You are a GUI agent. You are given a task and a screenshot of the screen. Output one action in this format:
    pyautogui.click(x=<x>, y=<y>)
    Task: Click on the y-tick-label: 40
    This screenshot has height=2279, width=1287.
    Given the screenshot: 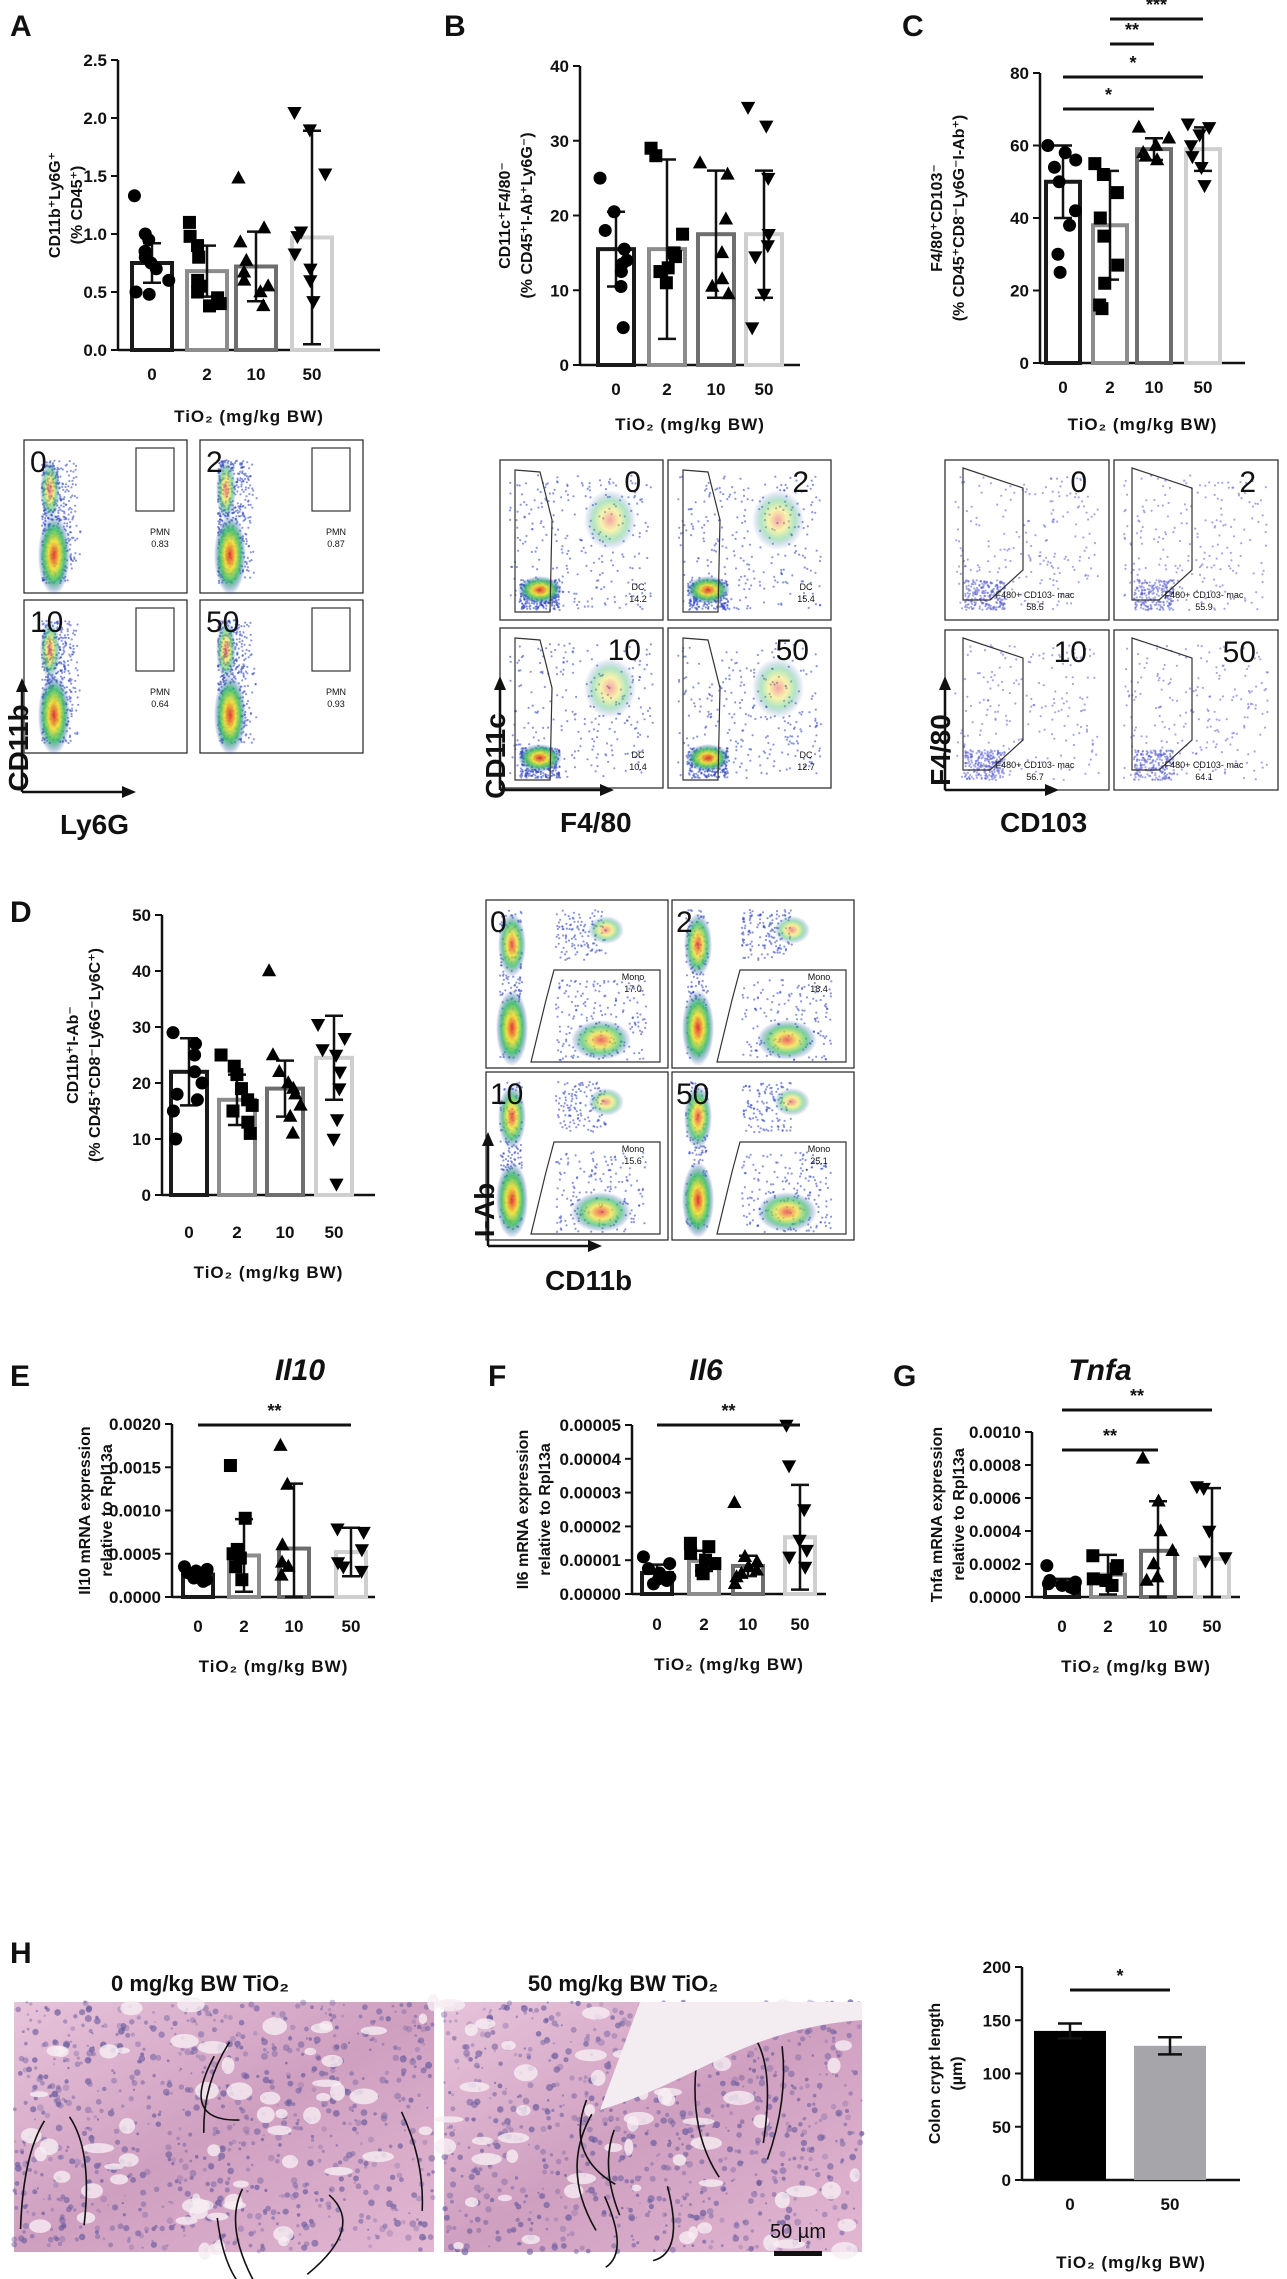 What is the action you would take?
    pyautogui.click(x=1019, y=218)
    